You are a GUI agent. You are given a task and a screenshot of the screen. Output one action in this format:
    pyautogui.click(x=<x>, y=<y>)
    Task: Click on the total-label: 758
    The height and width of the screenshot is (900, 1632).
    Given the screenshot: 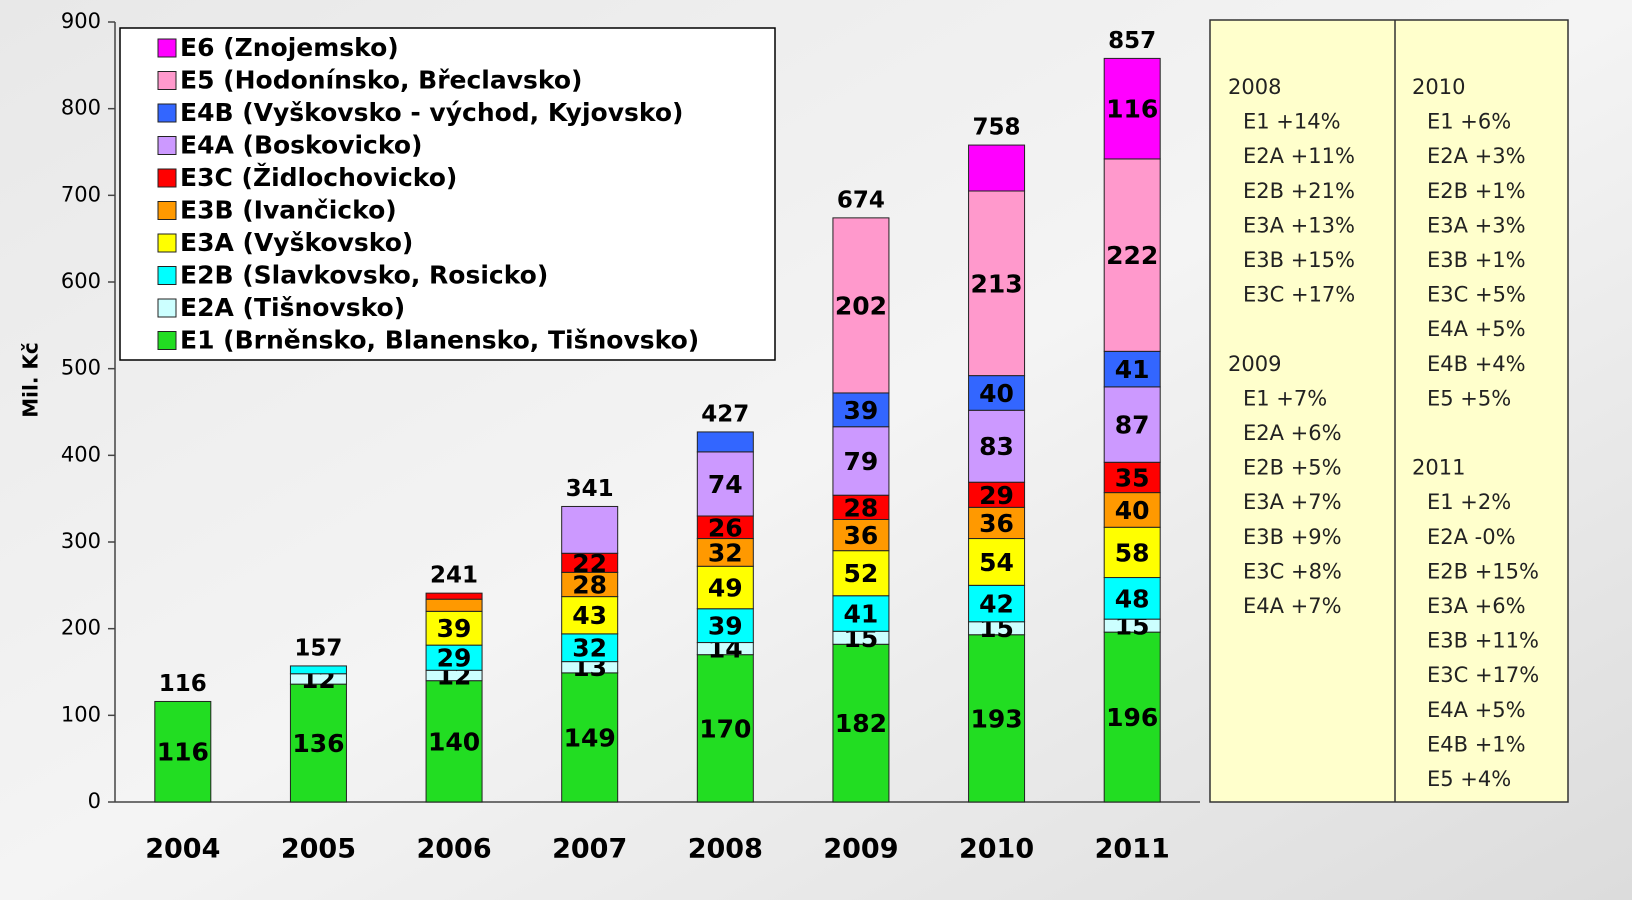 What is the action you would take?
    pyautogui.click(x=997, y=128)
    